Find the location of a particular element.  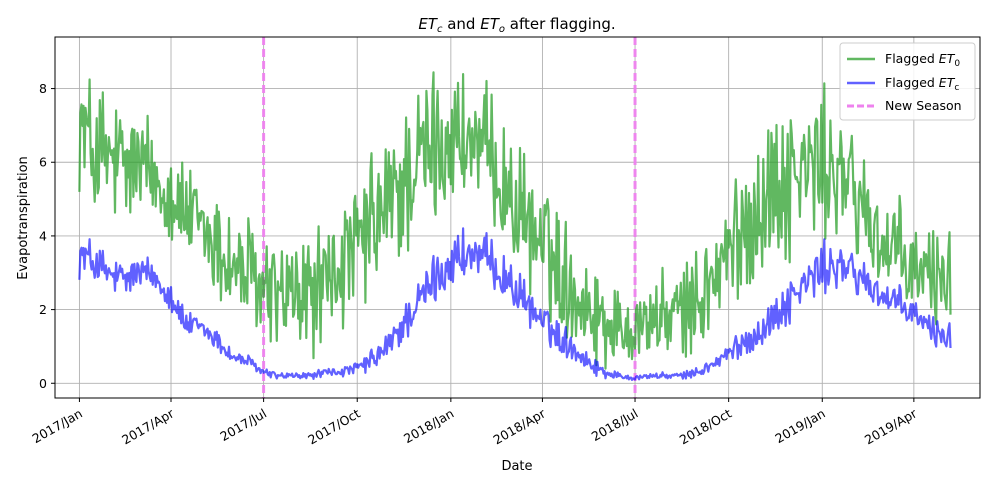

x-tick-label: 2018/Oct is located at coordinates (705, 427).